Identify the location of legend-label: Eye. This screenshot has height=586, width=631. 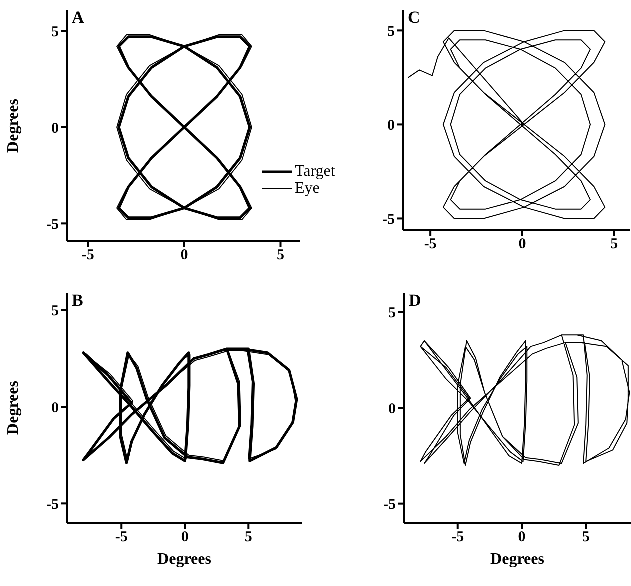
(307, 188).